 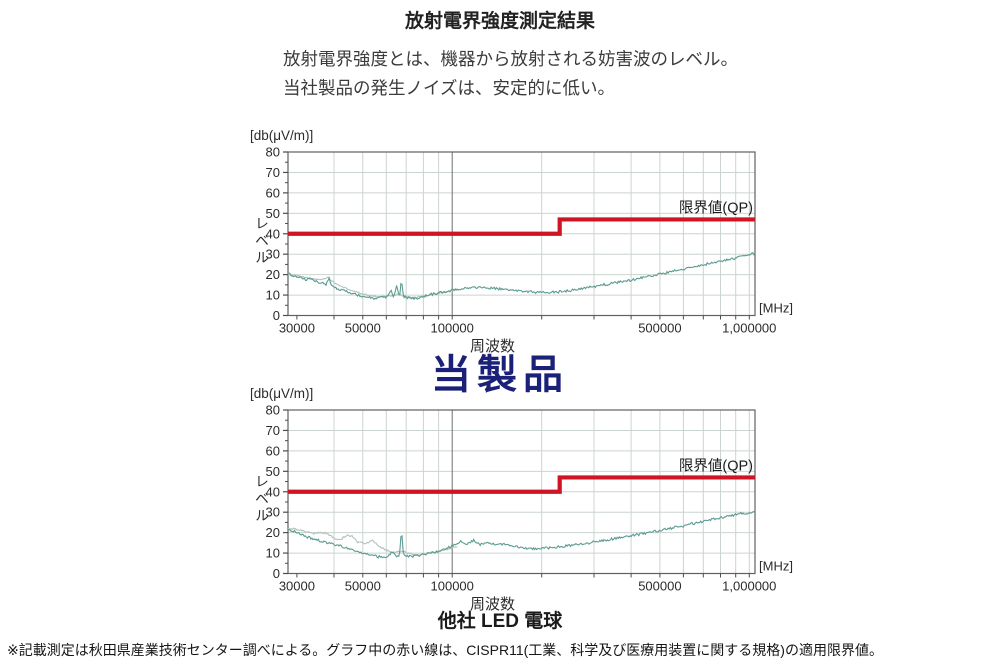 I want to click on page-title: 放射電界強度測定結果, so click(x=499, y=21).